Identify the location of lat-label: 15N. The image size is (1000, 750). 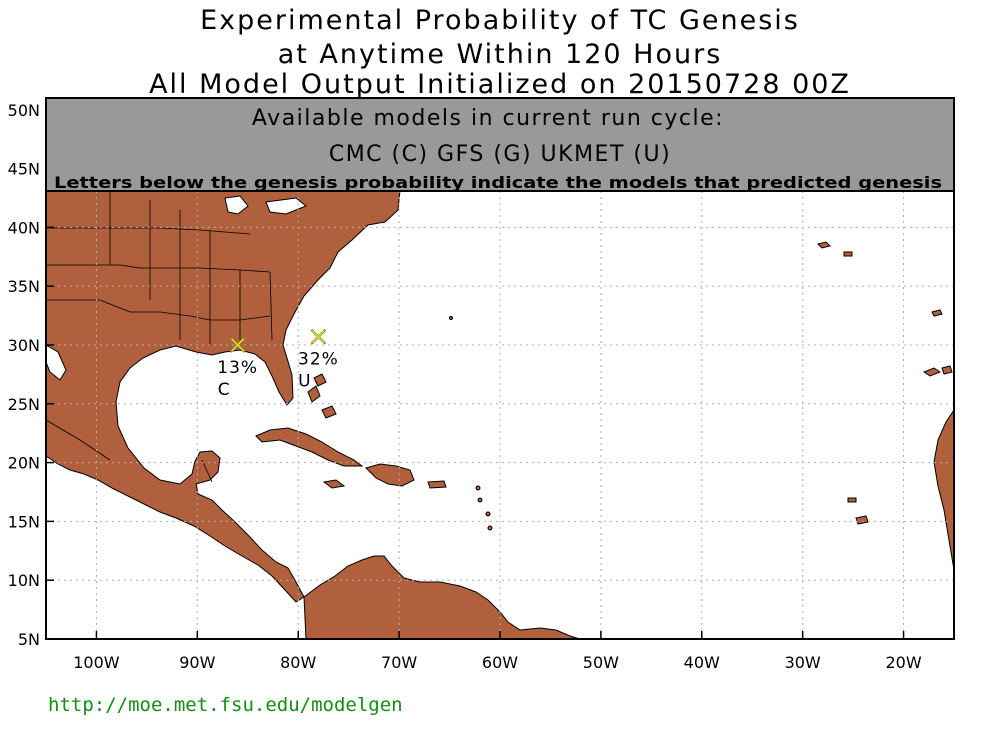
(24, 521).